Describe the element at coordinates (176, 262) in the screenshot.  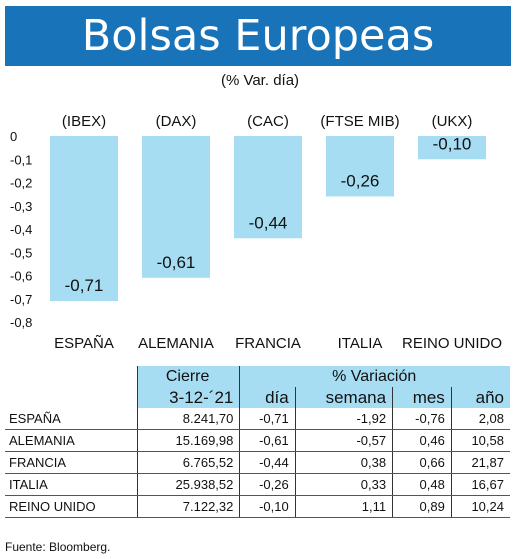
I see `data-label: -0,61` at that location.